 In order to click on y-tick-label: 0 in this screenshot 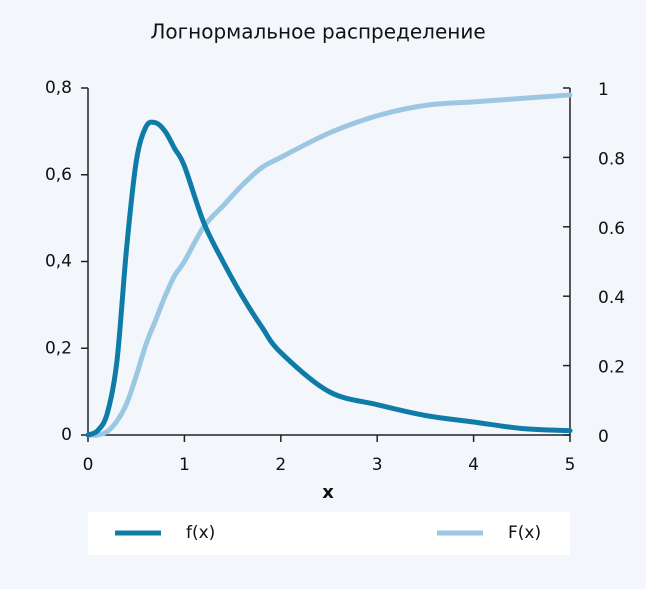, I will do `click(66, 435)`.